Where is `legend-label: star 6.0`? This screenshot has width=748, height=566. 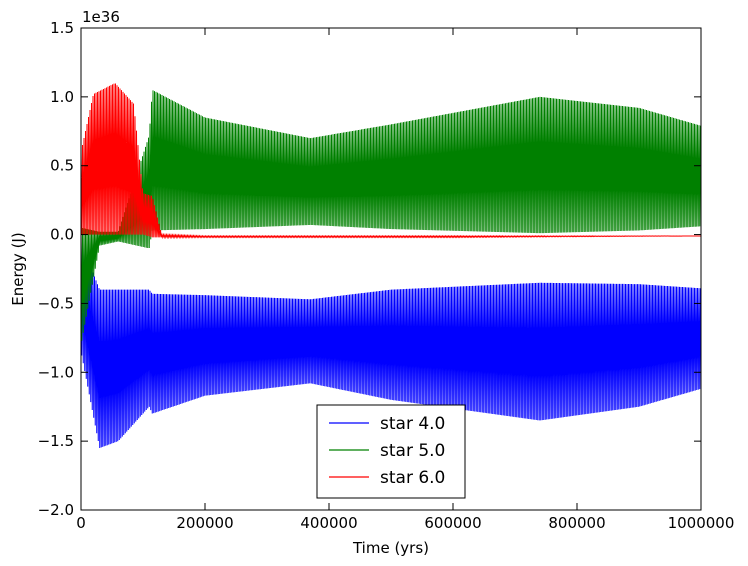 legend-label: star 6.0 is located at coordinates (412, 478).